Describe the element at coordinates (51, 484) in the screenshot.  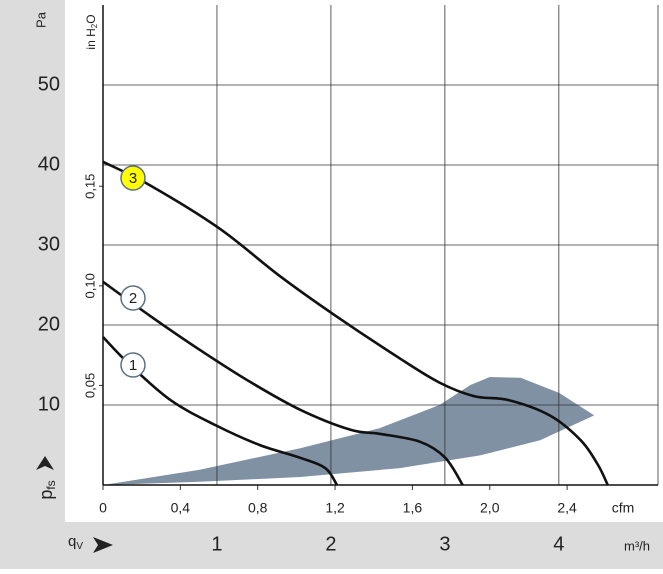
I see `y-name-sub: fs` at that location.